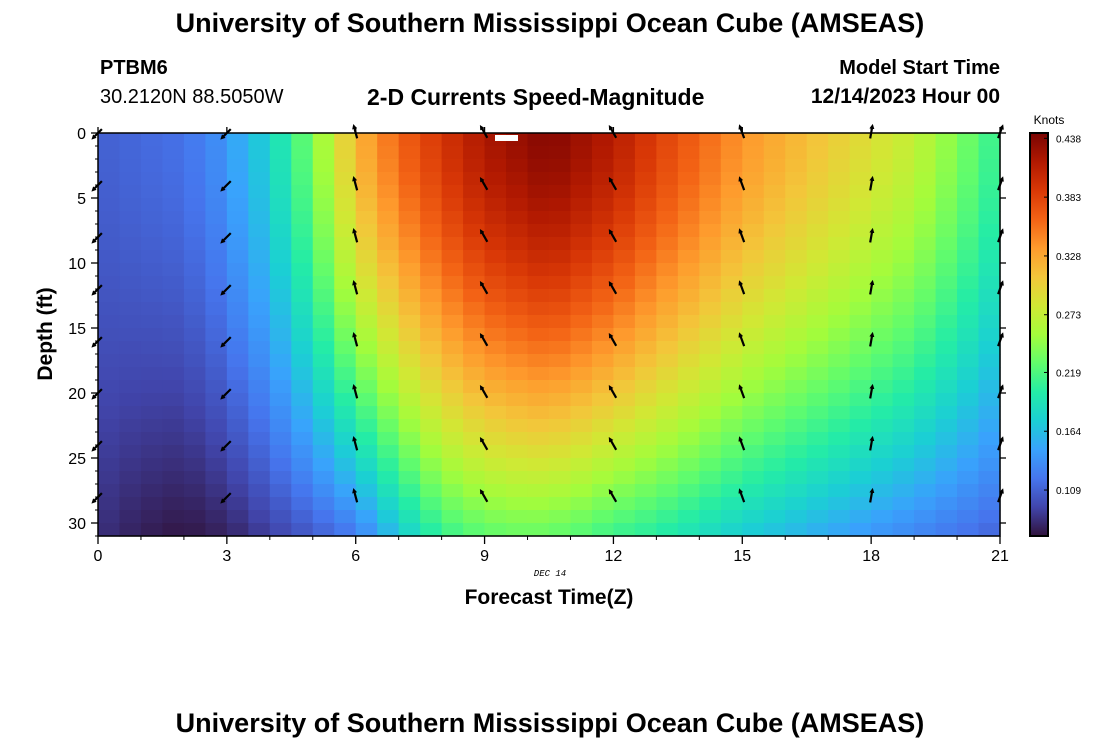  Describe the element at coordinates (226, 556) in the screenshot. I see `x-tick-label: 3` at that location.